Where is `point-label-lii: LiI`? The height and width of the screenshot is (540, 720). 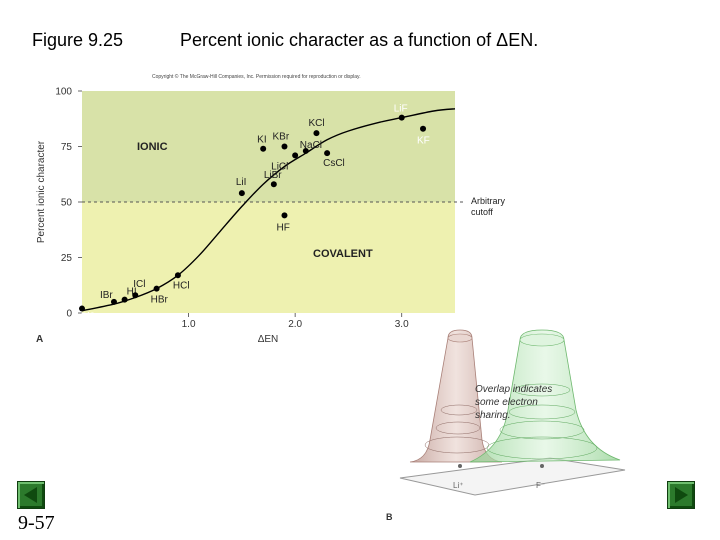
point-label-lii: LiI is located at coordinates (241, 182).